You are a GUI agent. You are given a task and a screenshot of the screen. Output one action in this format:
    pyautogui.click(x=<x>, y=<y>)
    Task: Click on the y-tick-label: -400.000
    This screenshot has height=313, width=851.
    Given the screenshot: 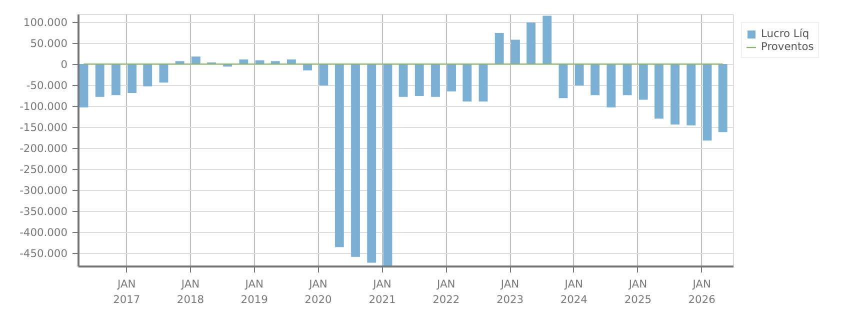 What is the action you would take?
    pyautogui.click(x=44, y=233)
    